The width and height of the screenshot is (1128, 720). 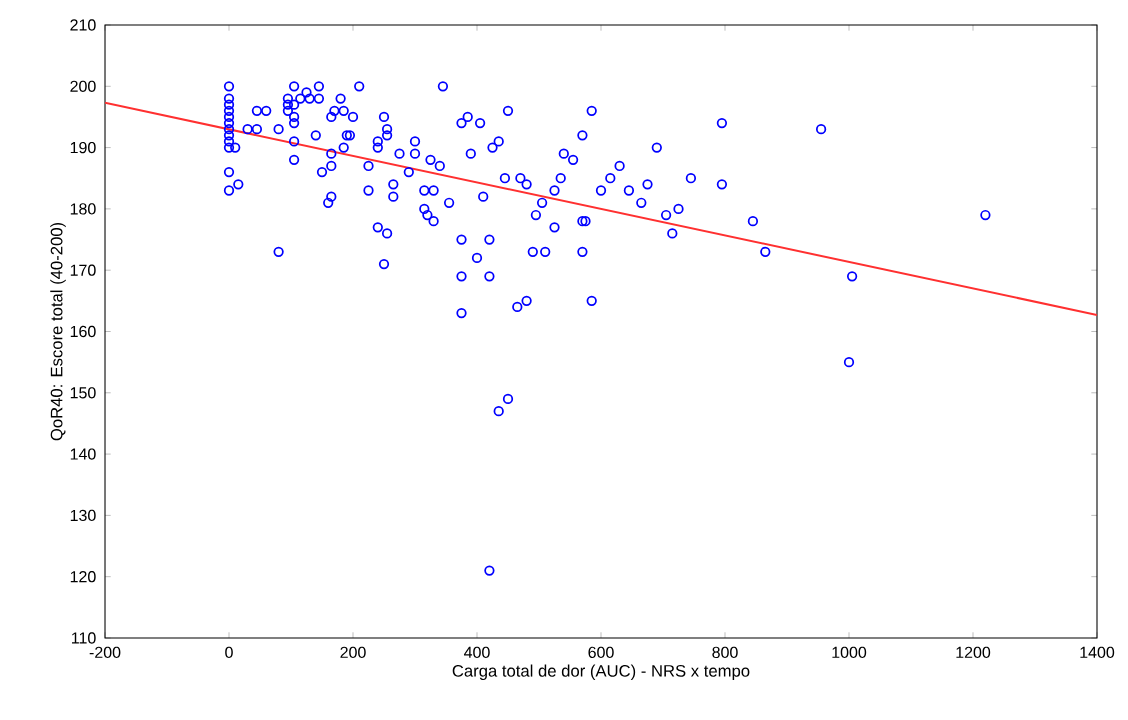 What do you see at coordinates (83, 515) in the screenshot?
I see `y-tick-label: 130` at bounding box center [83, 515].